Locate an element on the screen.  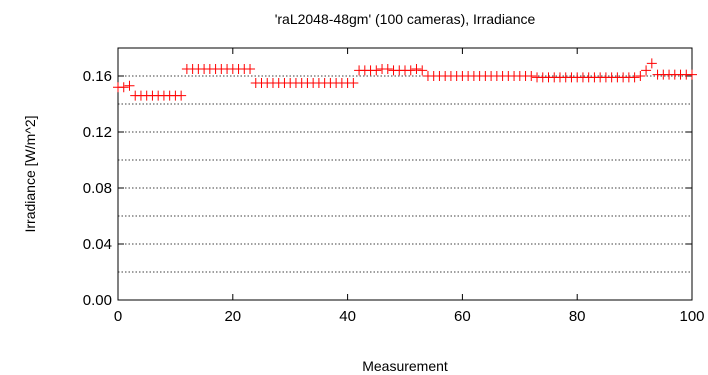
y-tick-label-3: 0.12 is located at coordinates (97, 132).